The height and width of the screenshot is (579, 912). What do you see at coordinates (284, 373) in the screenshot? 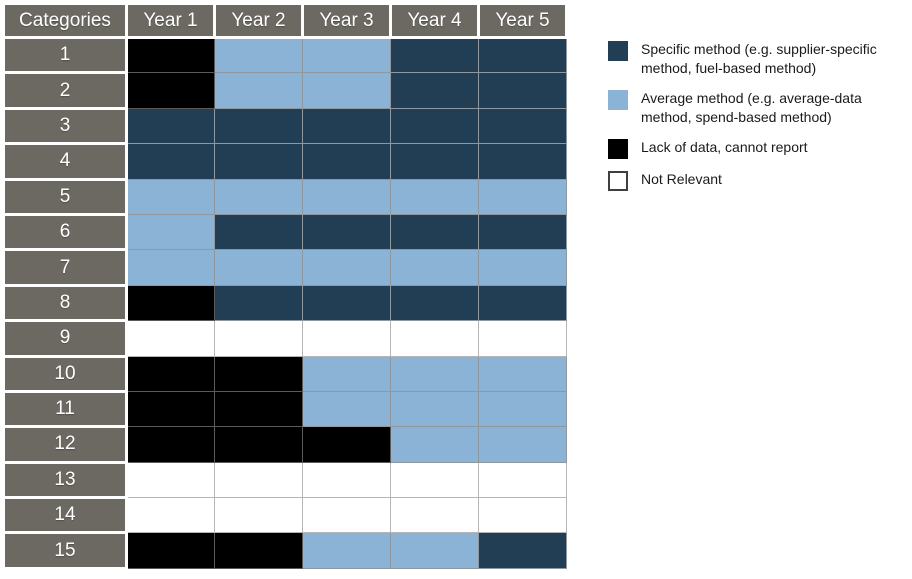
I see `table-row: 10` at bounding box center [284, 373].